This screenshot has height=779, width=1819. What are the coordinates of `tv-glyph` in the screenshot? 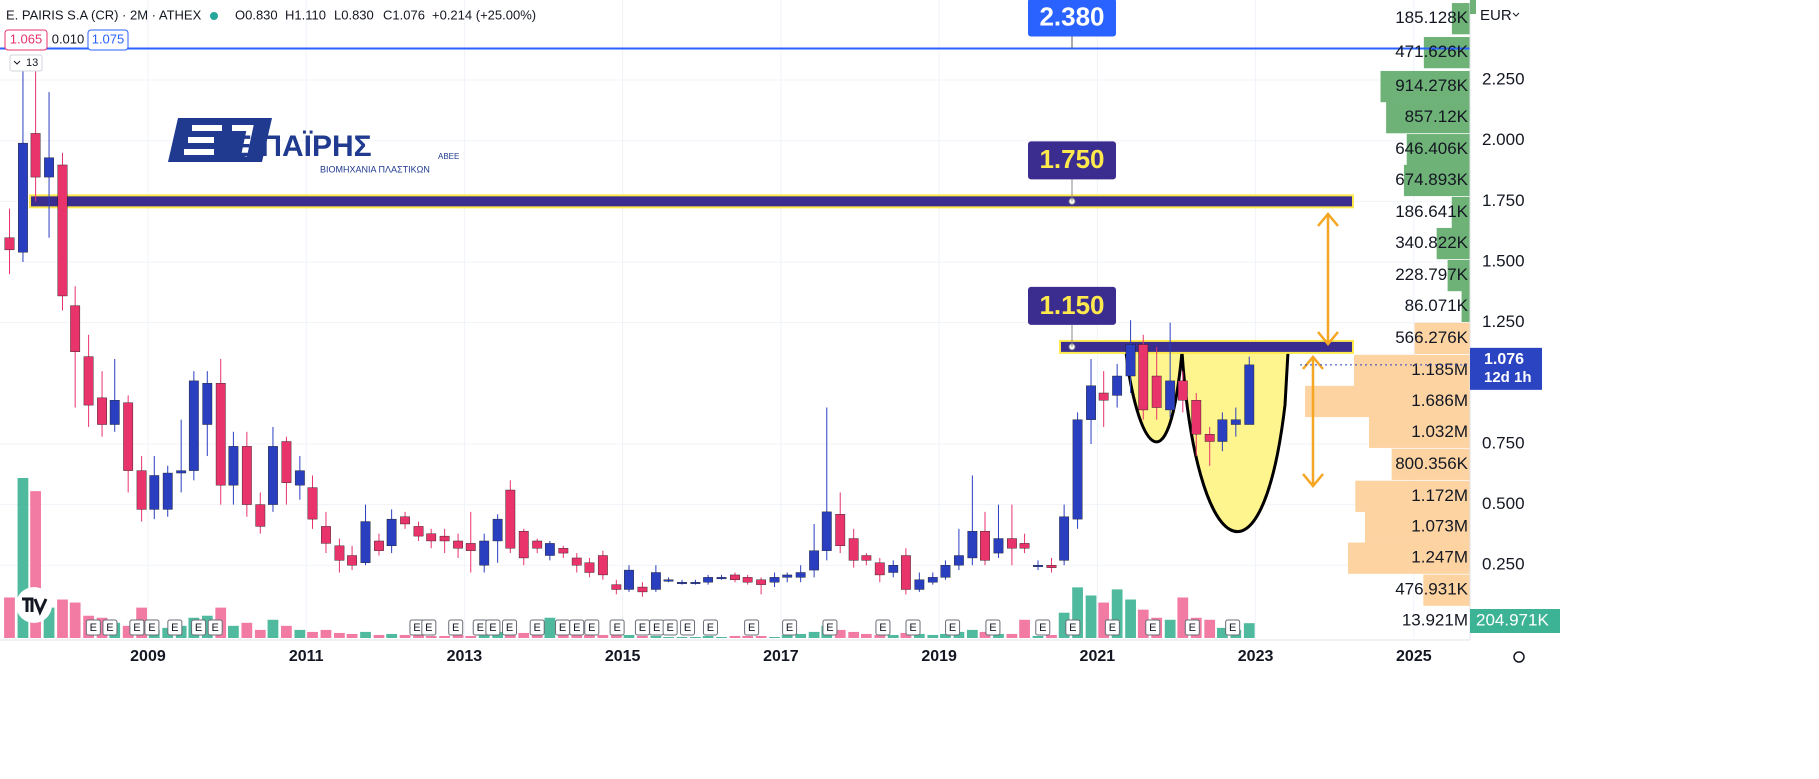 It's located at (35, 606).